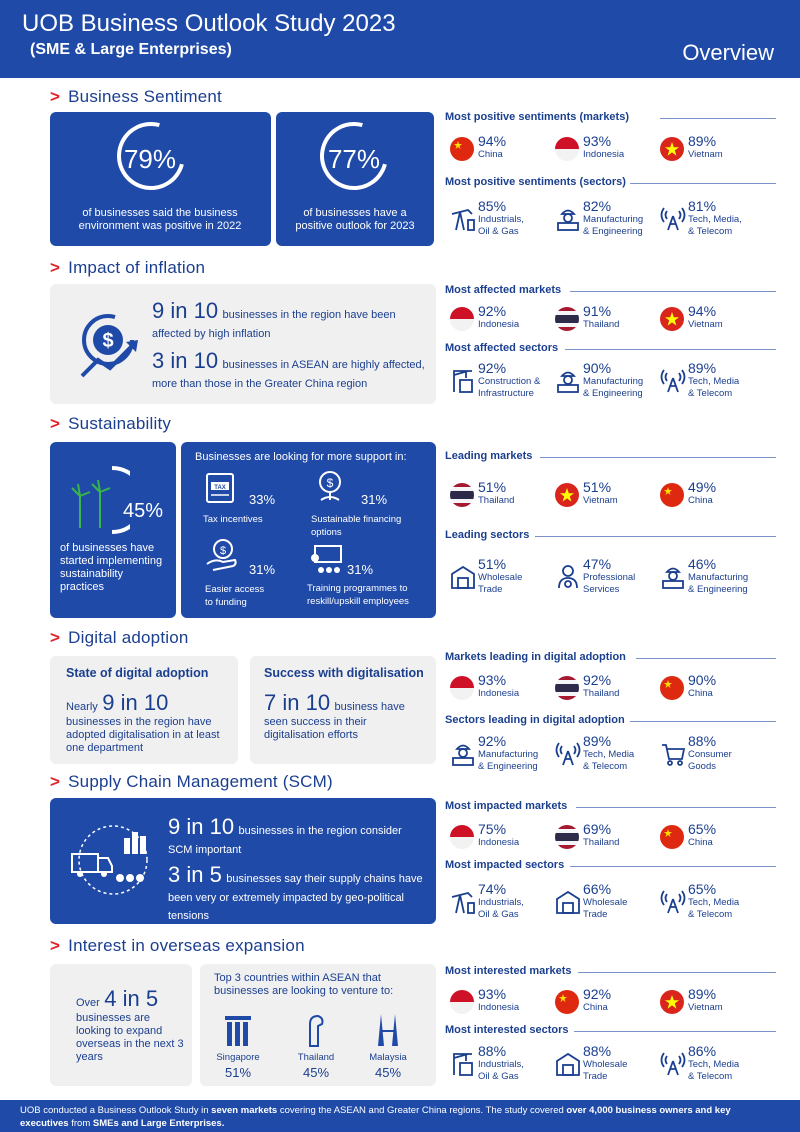 The height and width of the screenshot is (1132, 800). I want to click on sector-stat: 88% Industrials, Oil & Gas, so click(506, 1063).